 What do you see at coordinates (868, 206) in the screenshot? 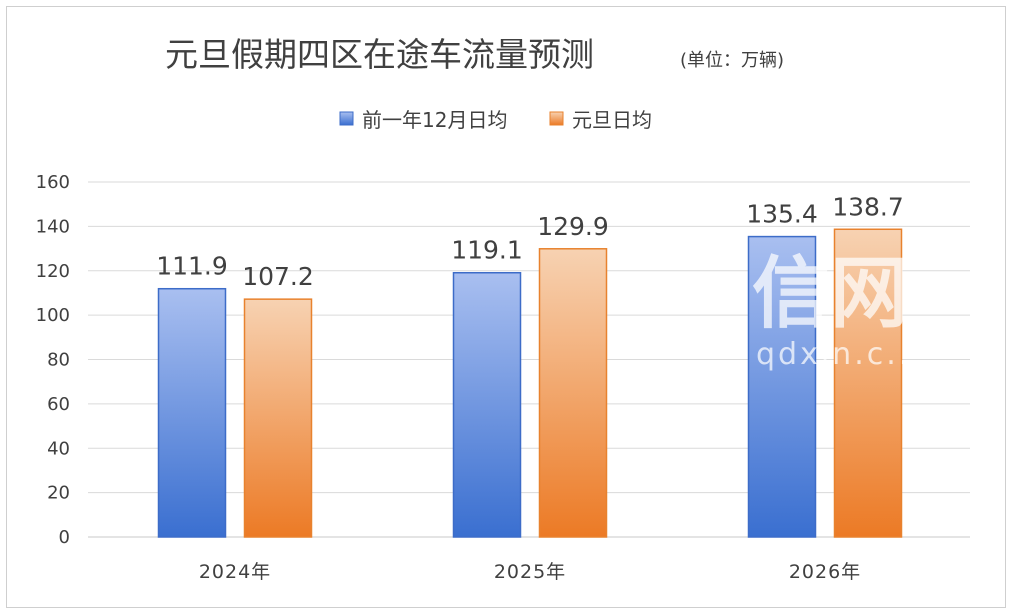
I see `data-label-series-2-3: 138.7` at bounding box center [868, 206].